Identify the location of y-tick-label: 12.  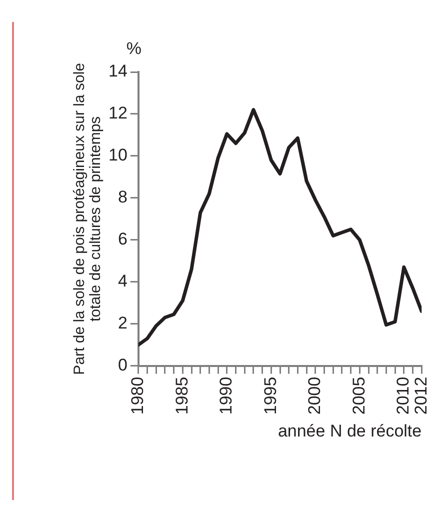
(118, 113).